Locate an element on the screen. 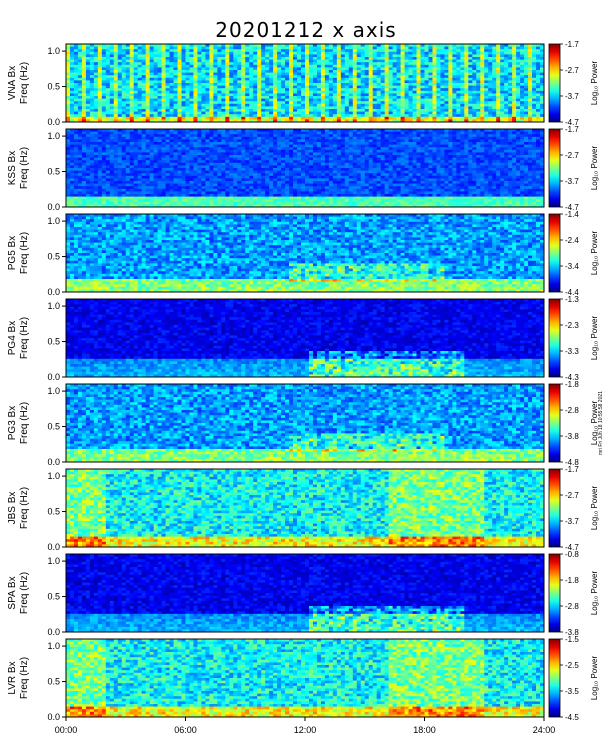  station-label: PG5 Bx is located at coordinates (12, 253).